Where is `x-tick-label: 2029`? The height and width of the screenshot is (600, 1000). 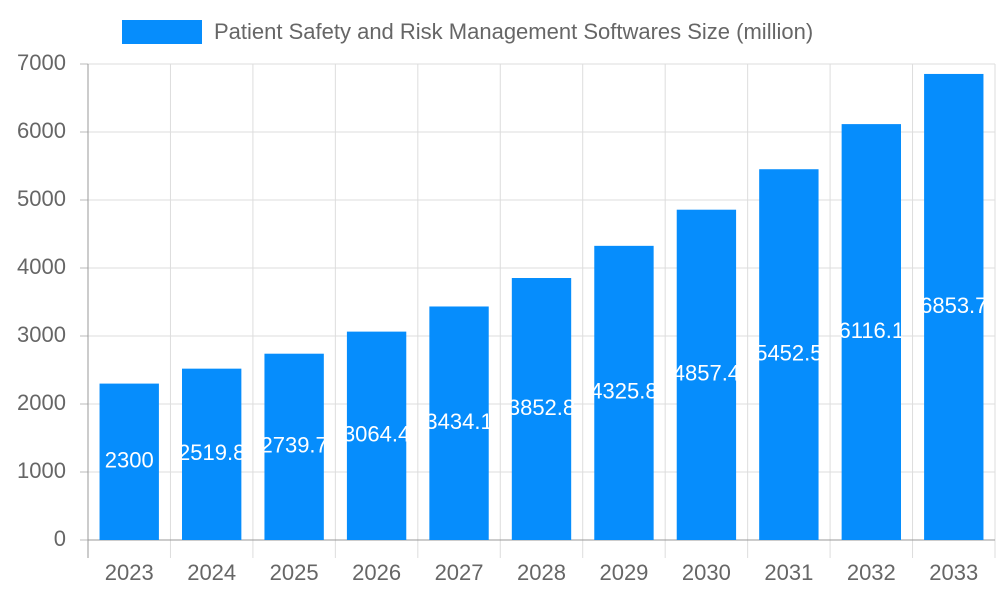
x-tick-label: 2029 is located at coordinates (623, 572).